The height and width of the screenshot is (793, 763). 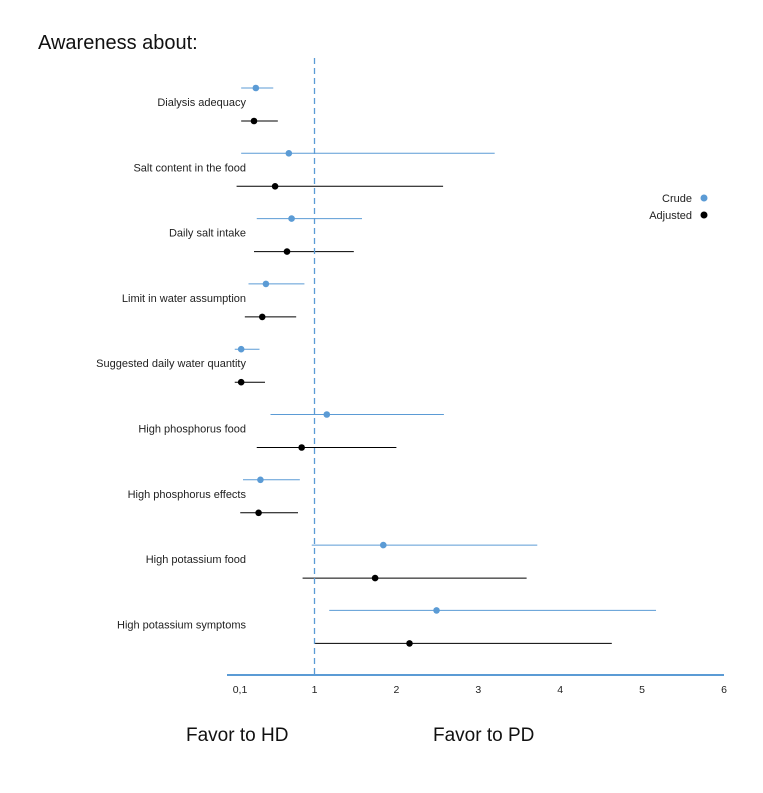 I want to click on category-label: High potassium symptoms, so click(x=181, y=625).